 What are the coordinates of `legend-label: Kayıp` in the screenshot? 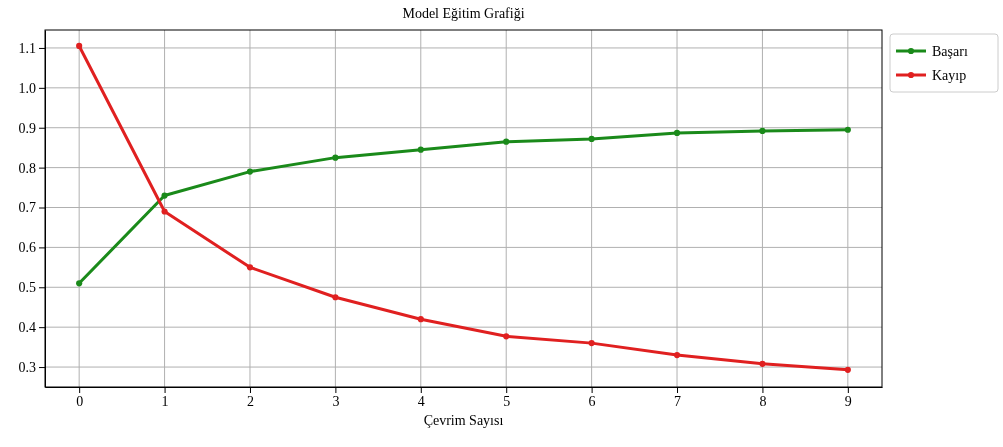 It's located at (949, 75).